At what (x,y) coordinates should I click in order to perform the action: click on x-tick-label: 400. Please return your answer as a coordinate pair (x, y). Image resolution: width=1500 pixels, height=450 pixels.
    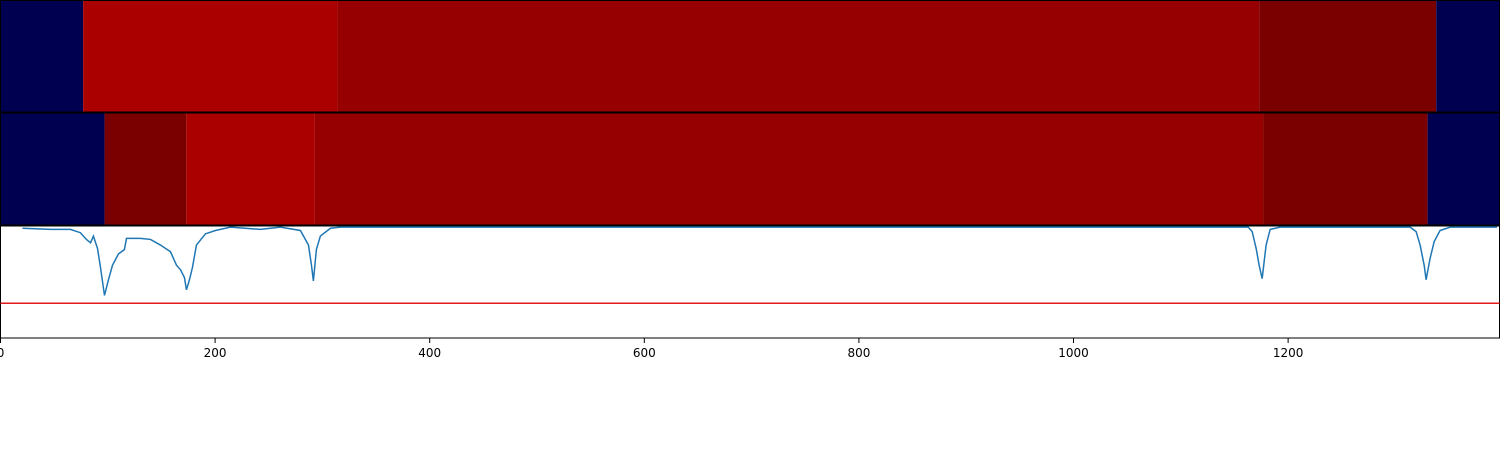
    Looking at the image, I should click on (429, 353).